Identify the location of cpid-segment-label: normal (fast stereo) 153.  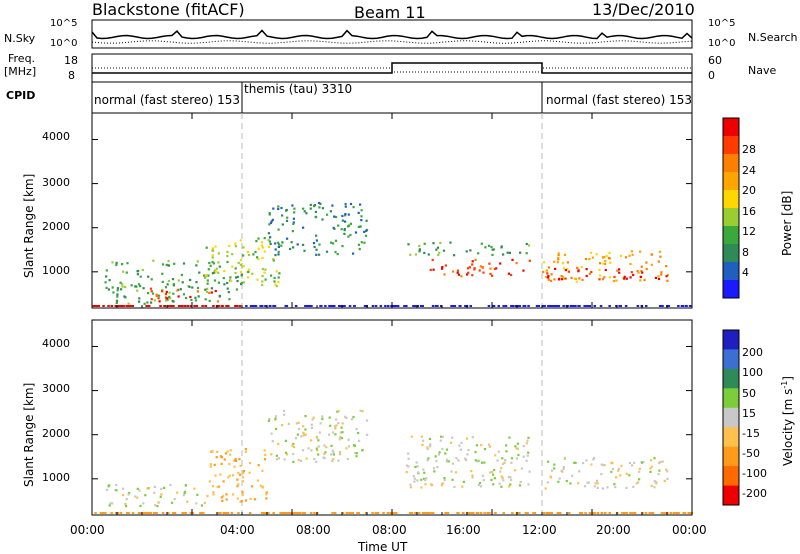
(167, 100).